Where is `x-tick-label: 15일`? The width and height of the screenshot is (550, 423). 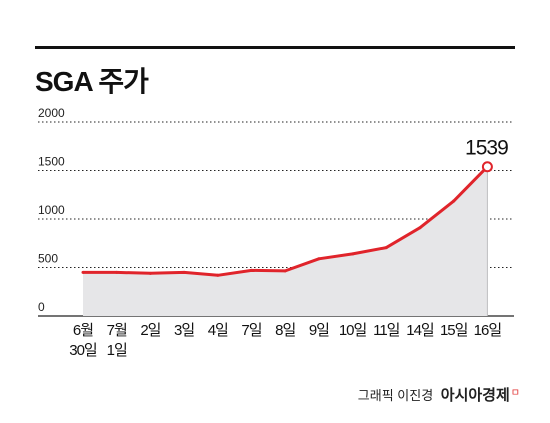 x-tick-label: 15일 is located at coordinates (454, 330).